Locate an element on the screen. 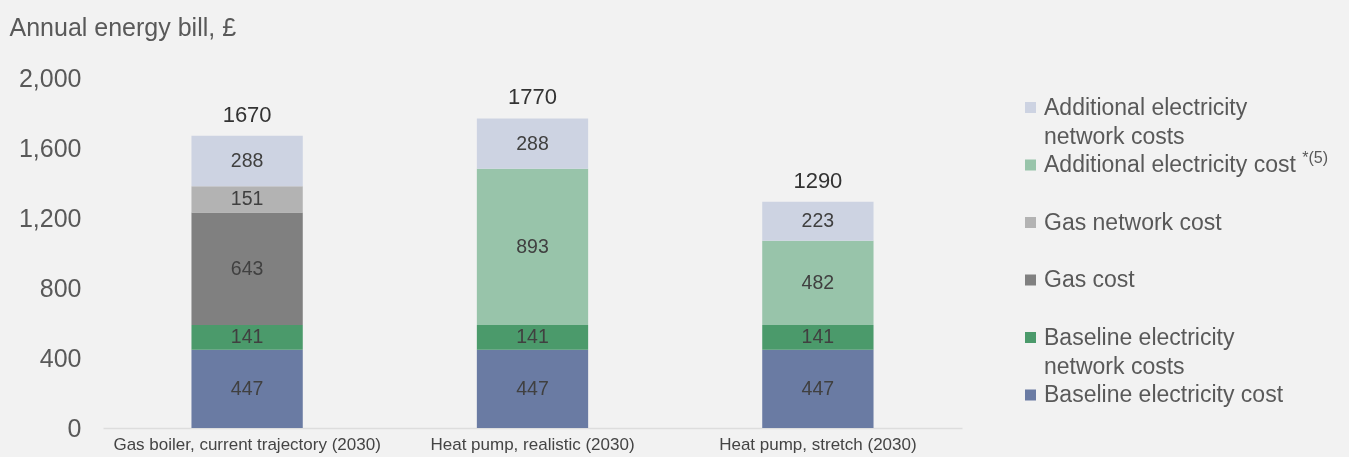  data-label: 643 is located at coordinates (247, 267).